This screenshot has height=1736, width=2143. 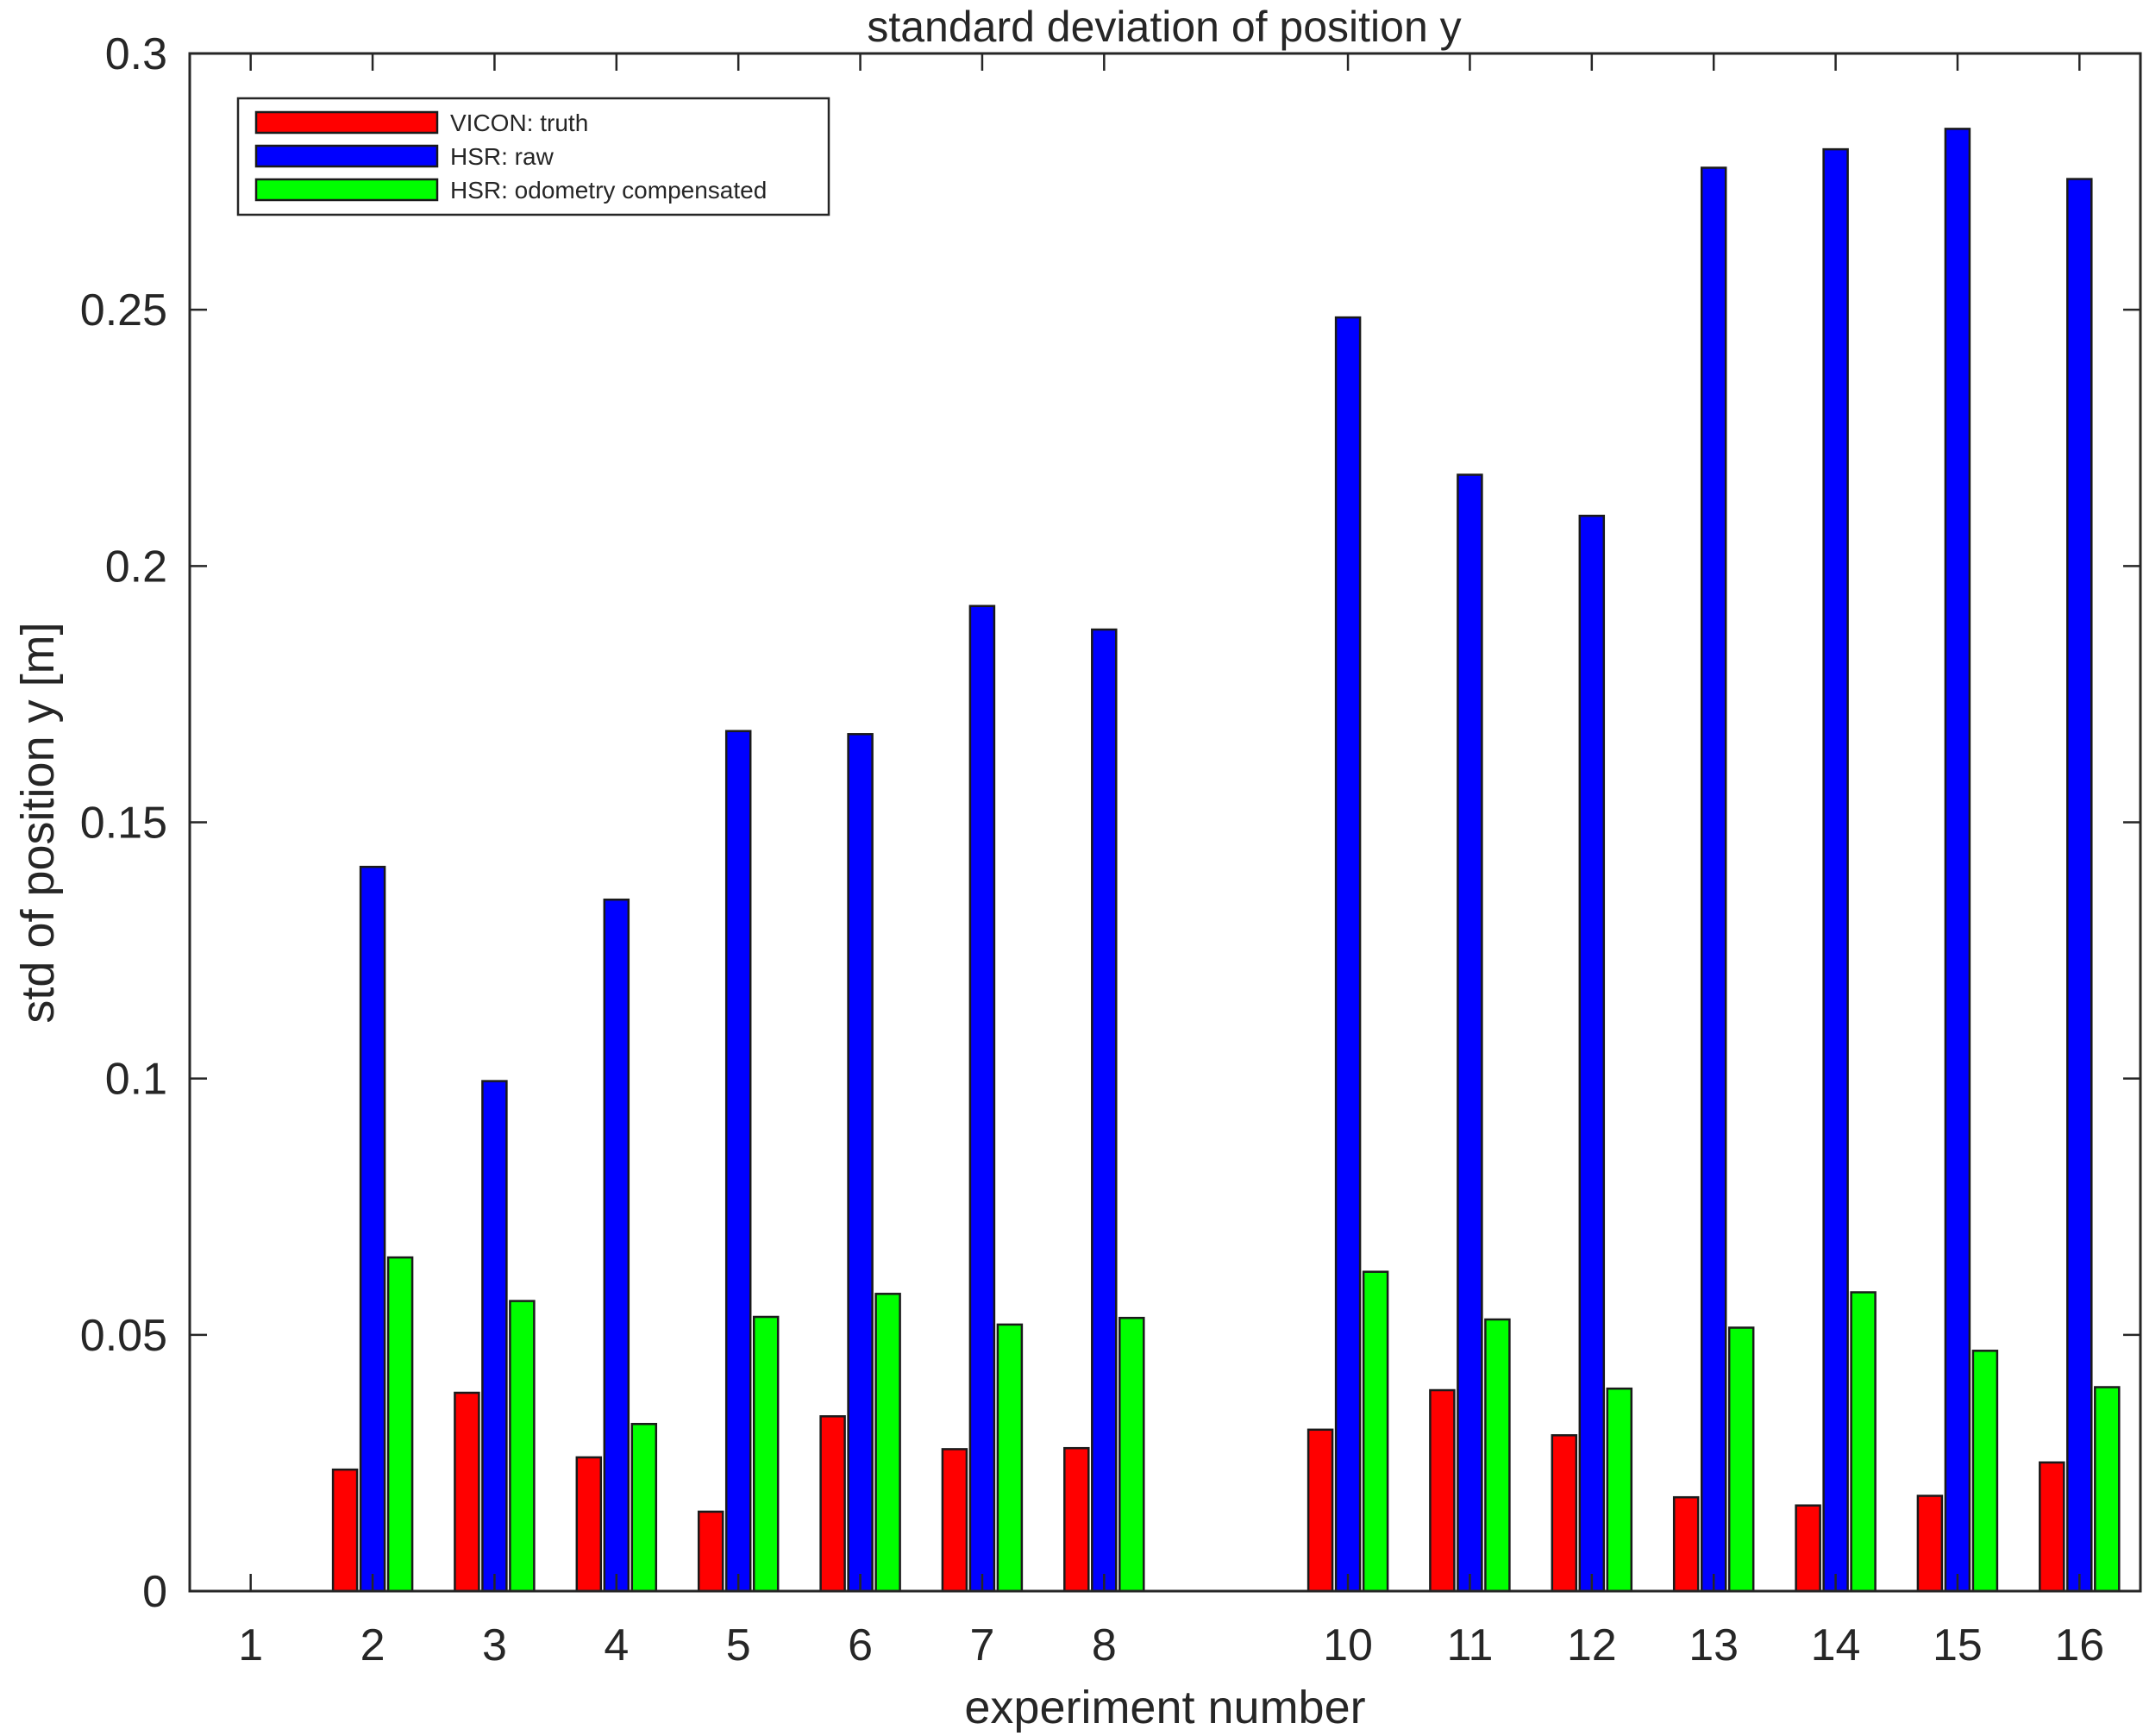 What do you see at coordinates (1164, 1707) in the screenshot?
I see `x-axis-label: experiment number` at bounding box center [1164, 1707].